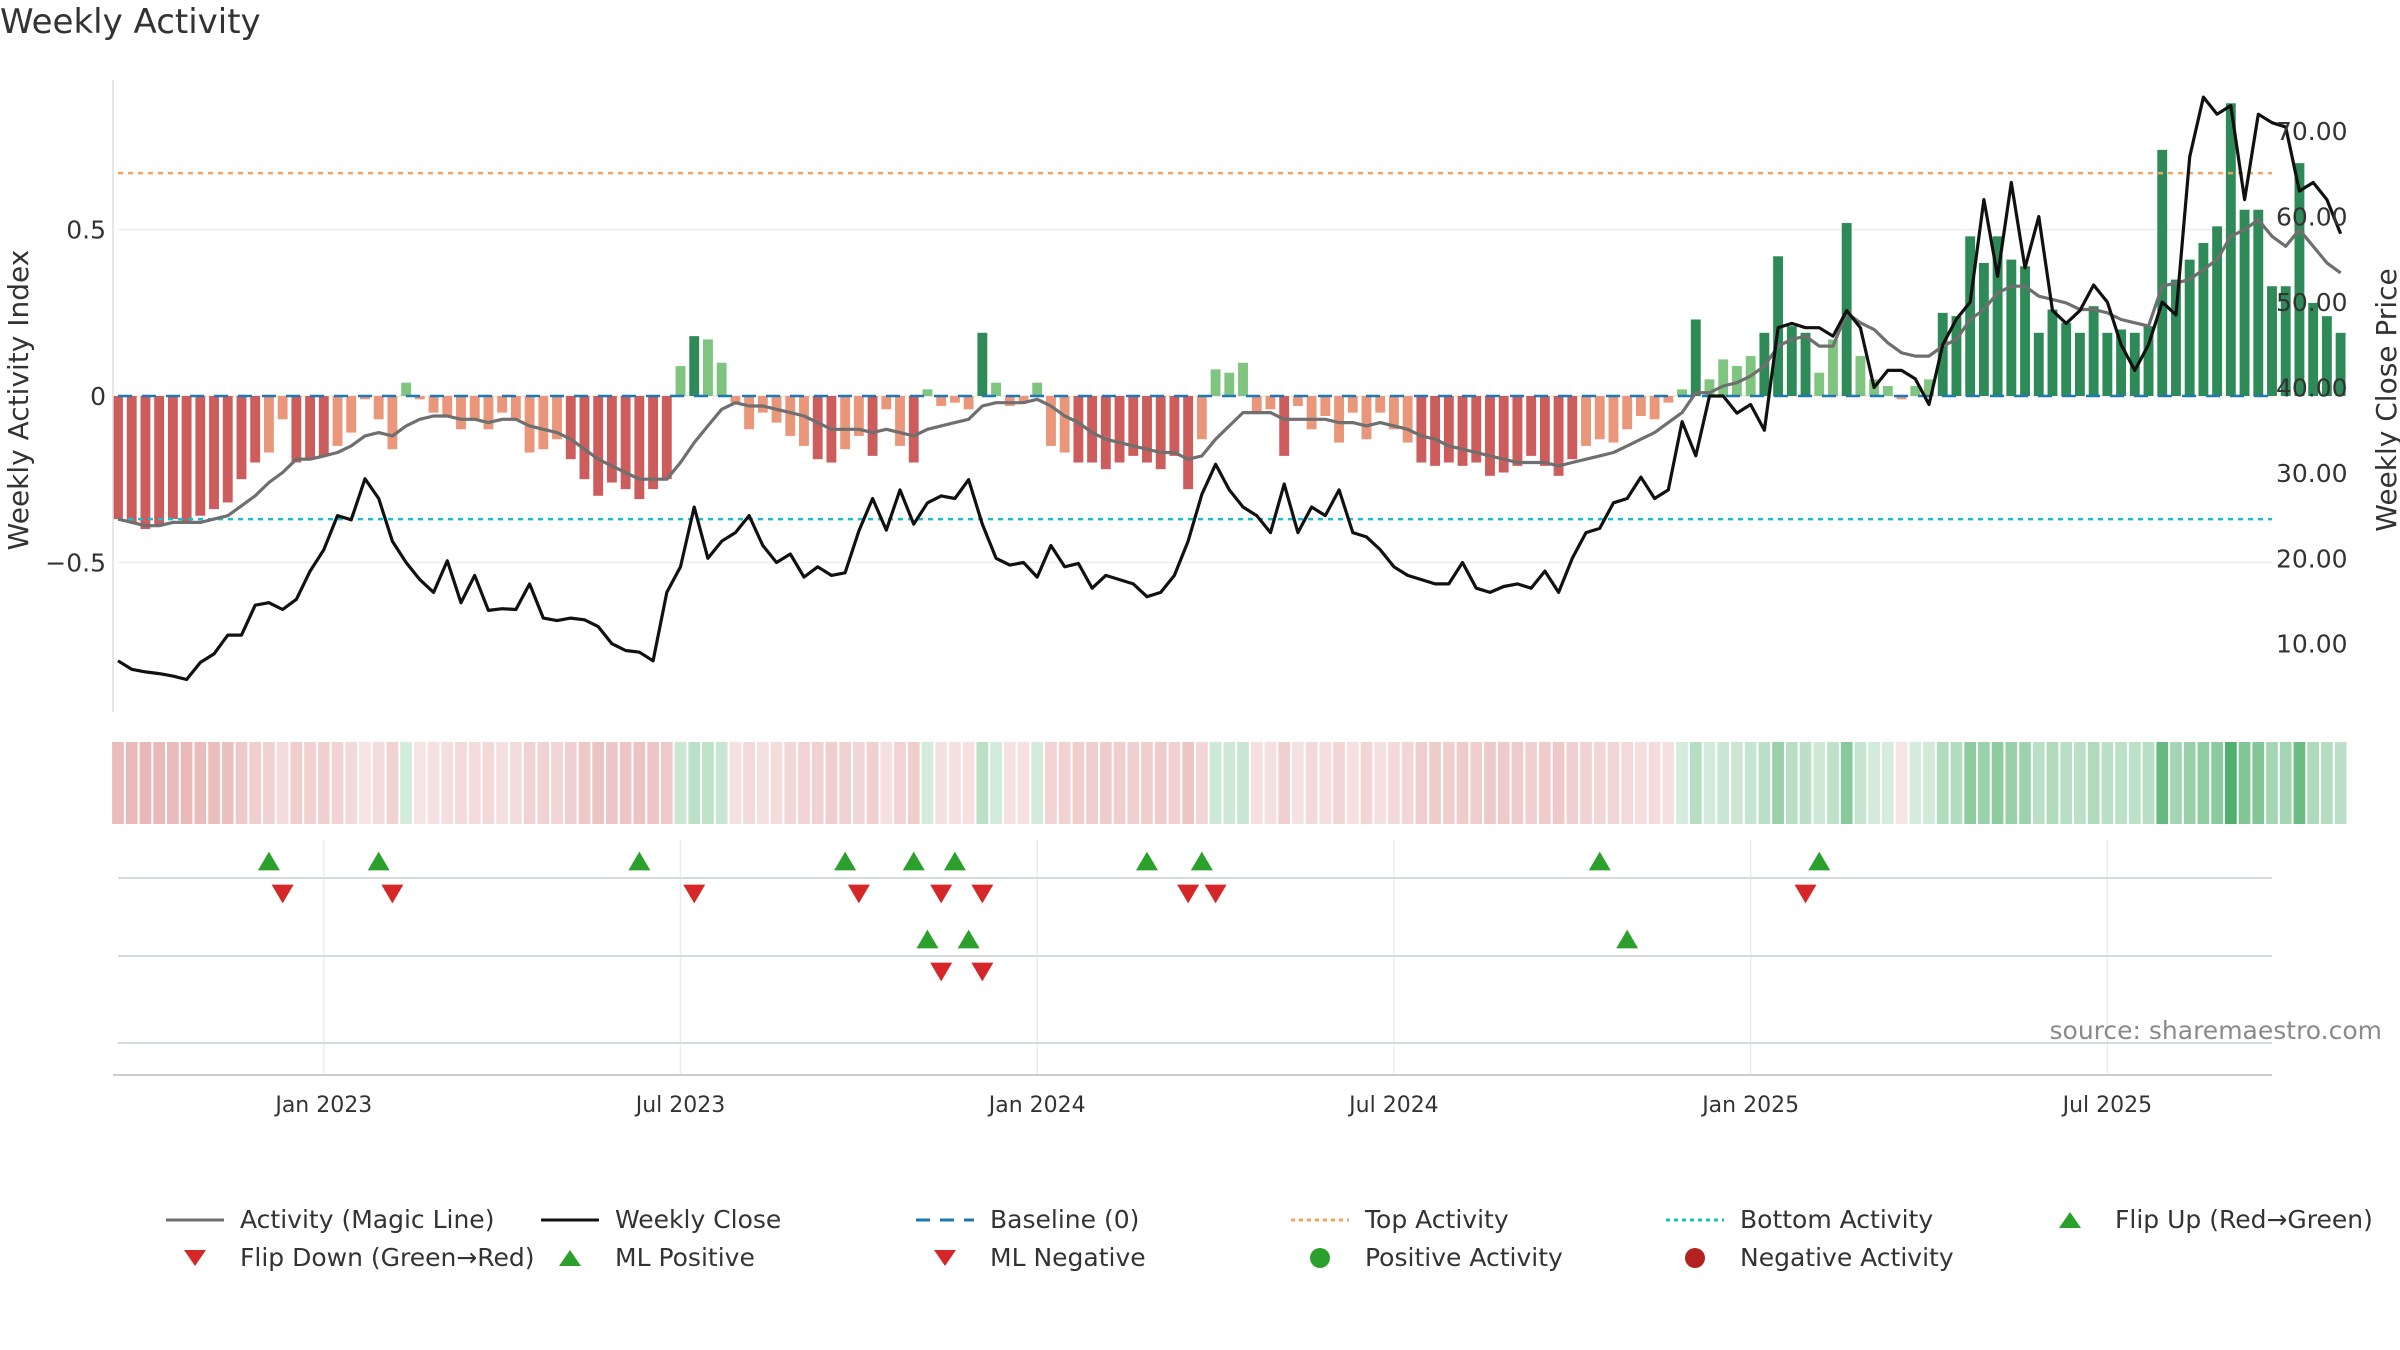 The width and height of the screenshot is (2400, 1350). What do you see at coordinates (1028, 1257) in the screenshot?
I see `legend-item: ML Negative` at bounding box center [1028, 1257].